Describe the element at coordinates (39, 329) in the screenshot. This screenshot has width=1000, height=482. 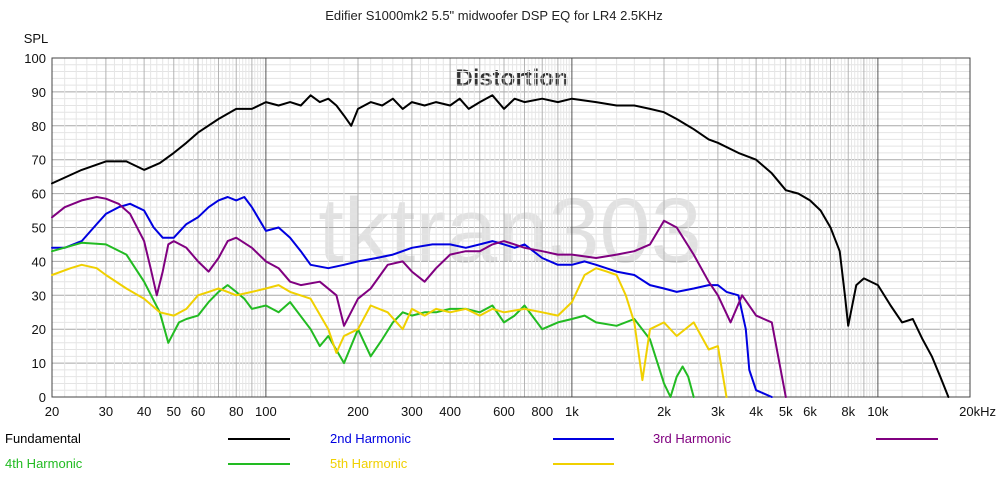
I see `y-tick-label: 20` at that location.